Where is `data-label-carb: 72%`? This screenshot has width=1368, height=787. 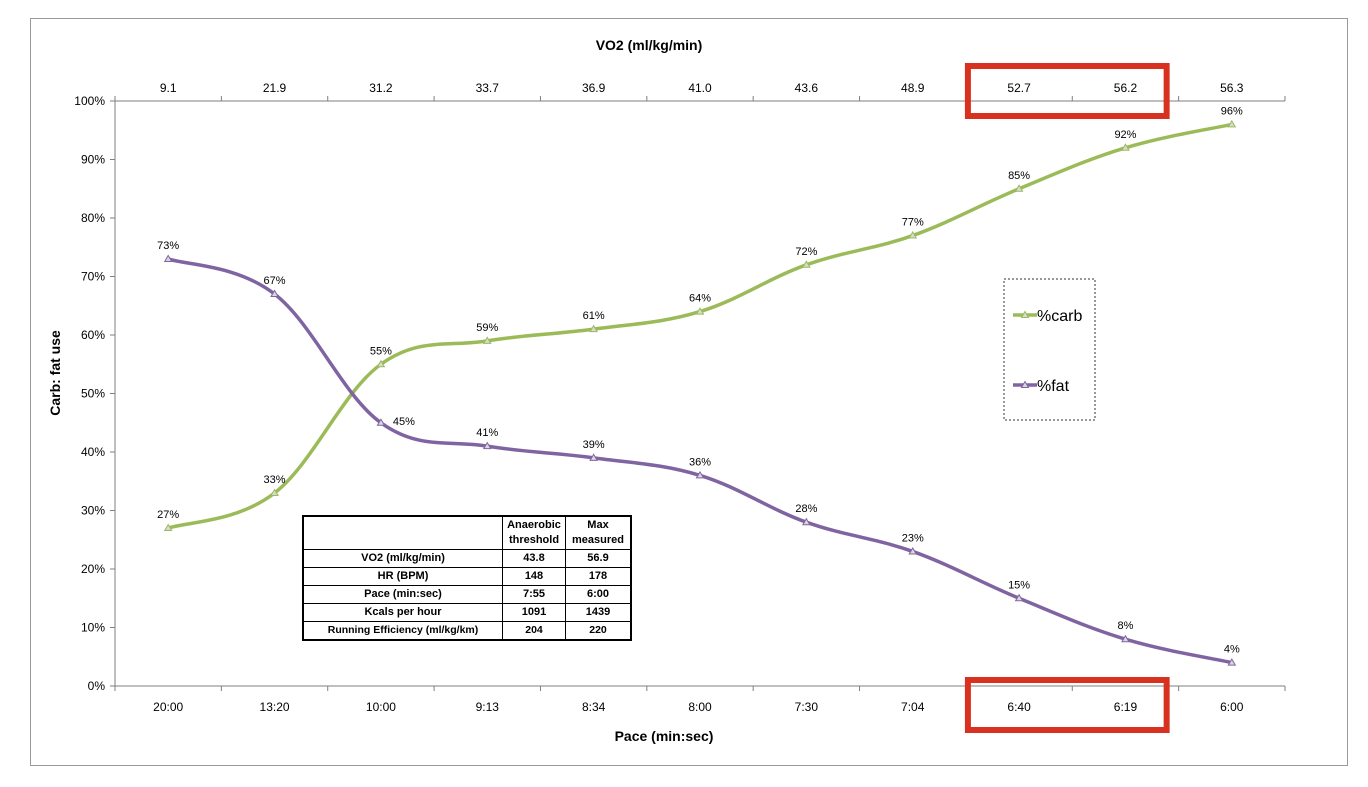 data-label-carb: 72% is located at coordinates (806, 252).